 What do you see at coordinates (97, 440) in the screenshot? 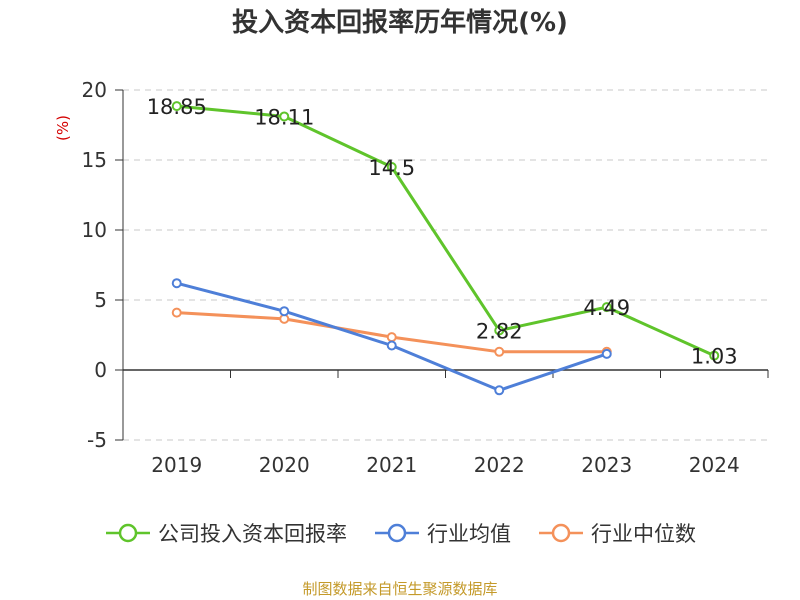
I see `y-tick-label: -5` at bounding box center [97, 440].